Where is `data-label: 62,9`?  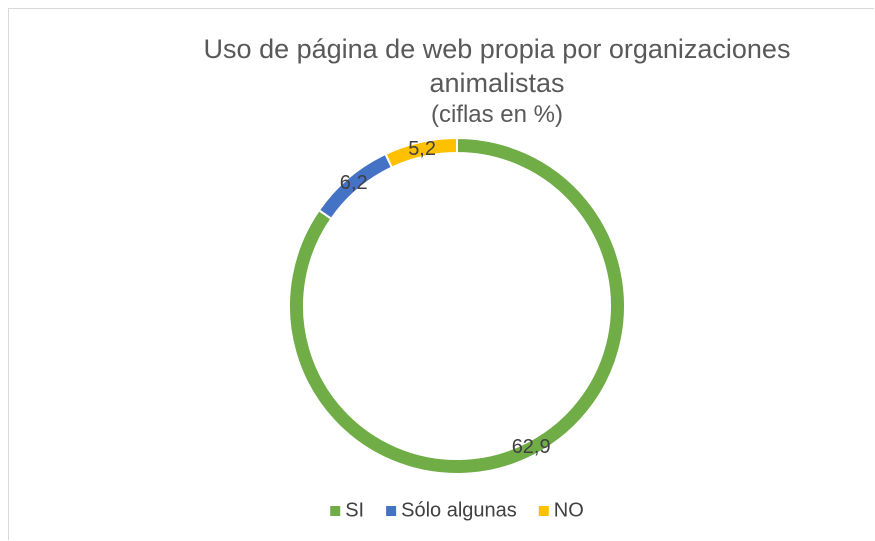 data-label: 62,9 is located at coordinates (531, 447).